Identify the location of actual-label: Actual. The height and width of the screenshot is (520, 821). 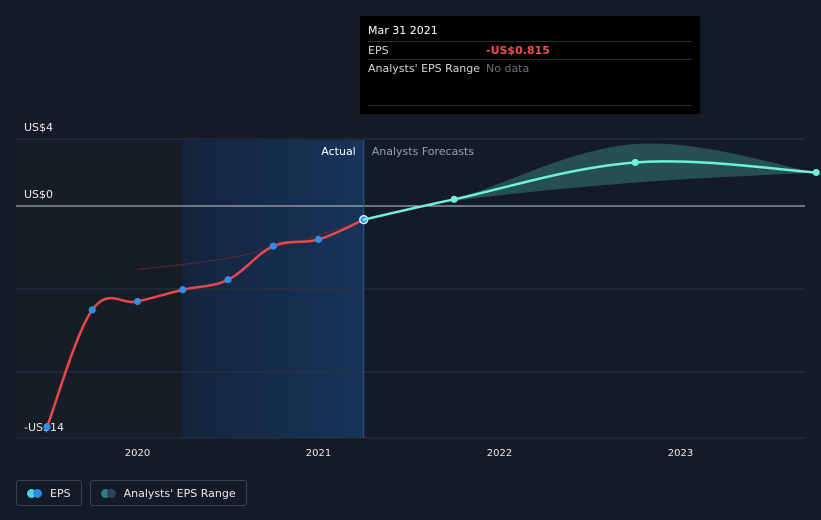
(338, 151).